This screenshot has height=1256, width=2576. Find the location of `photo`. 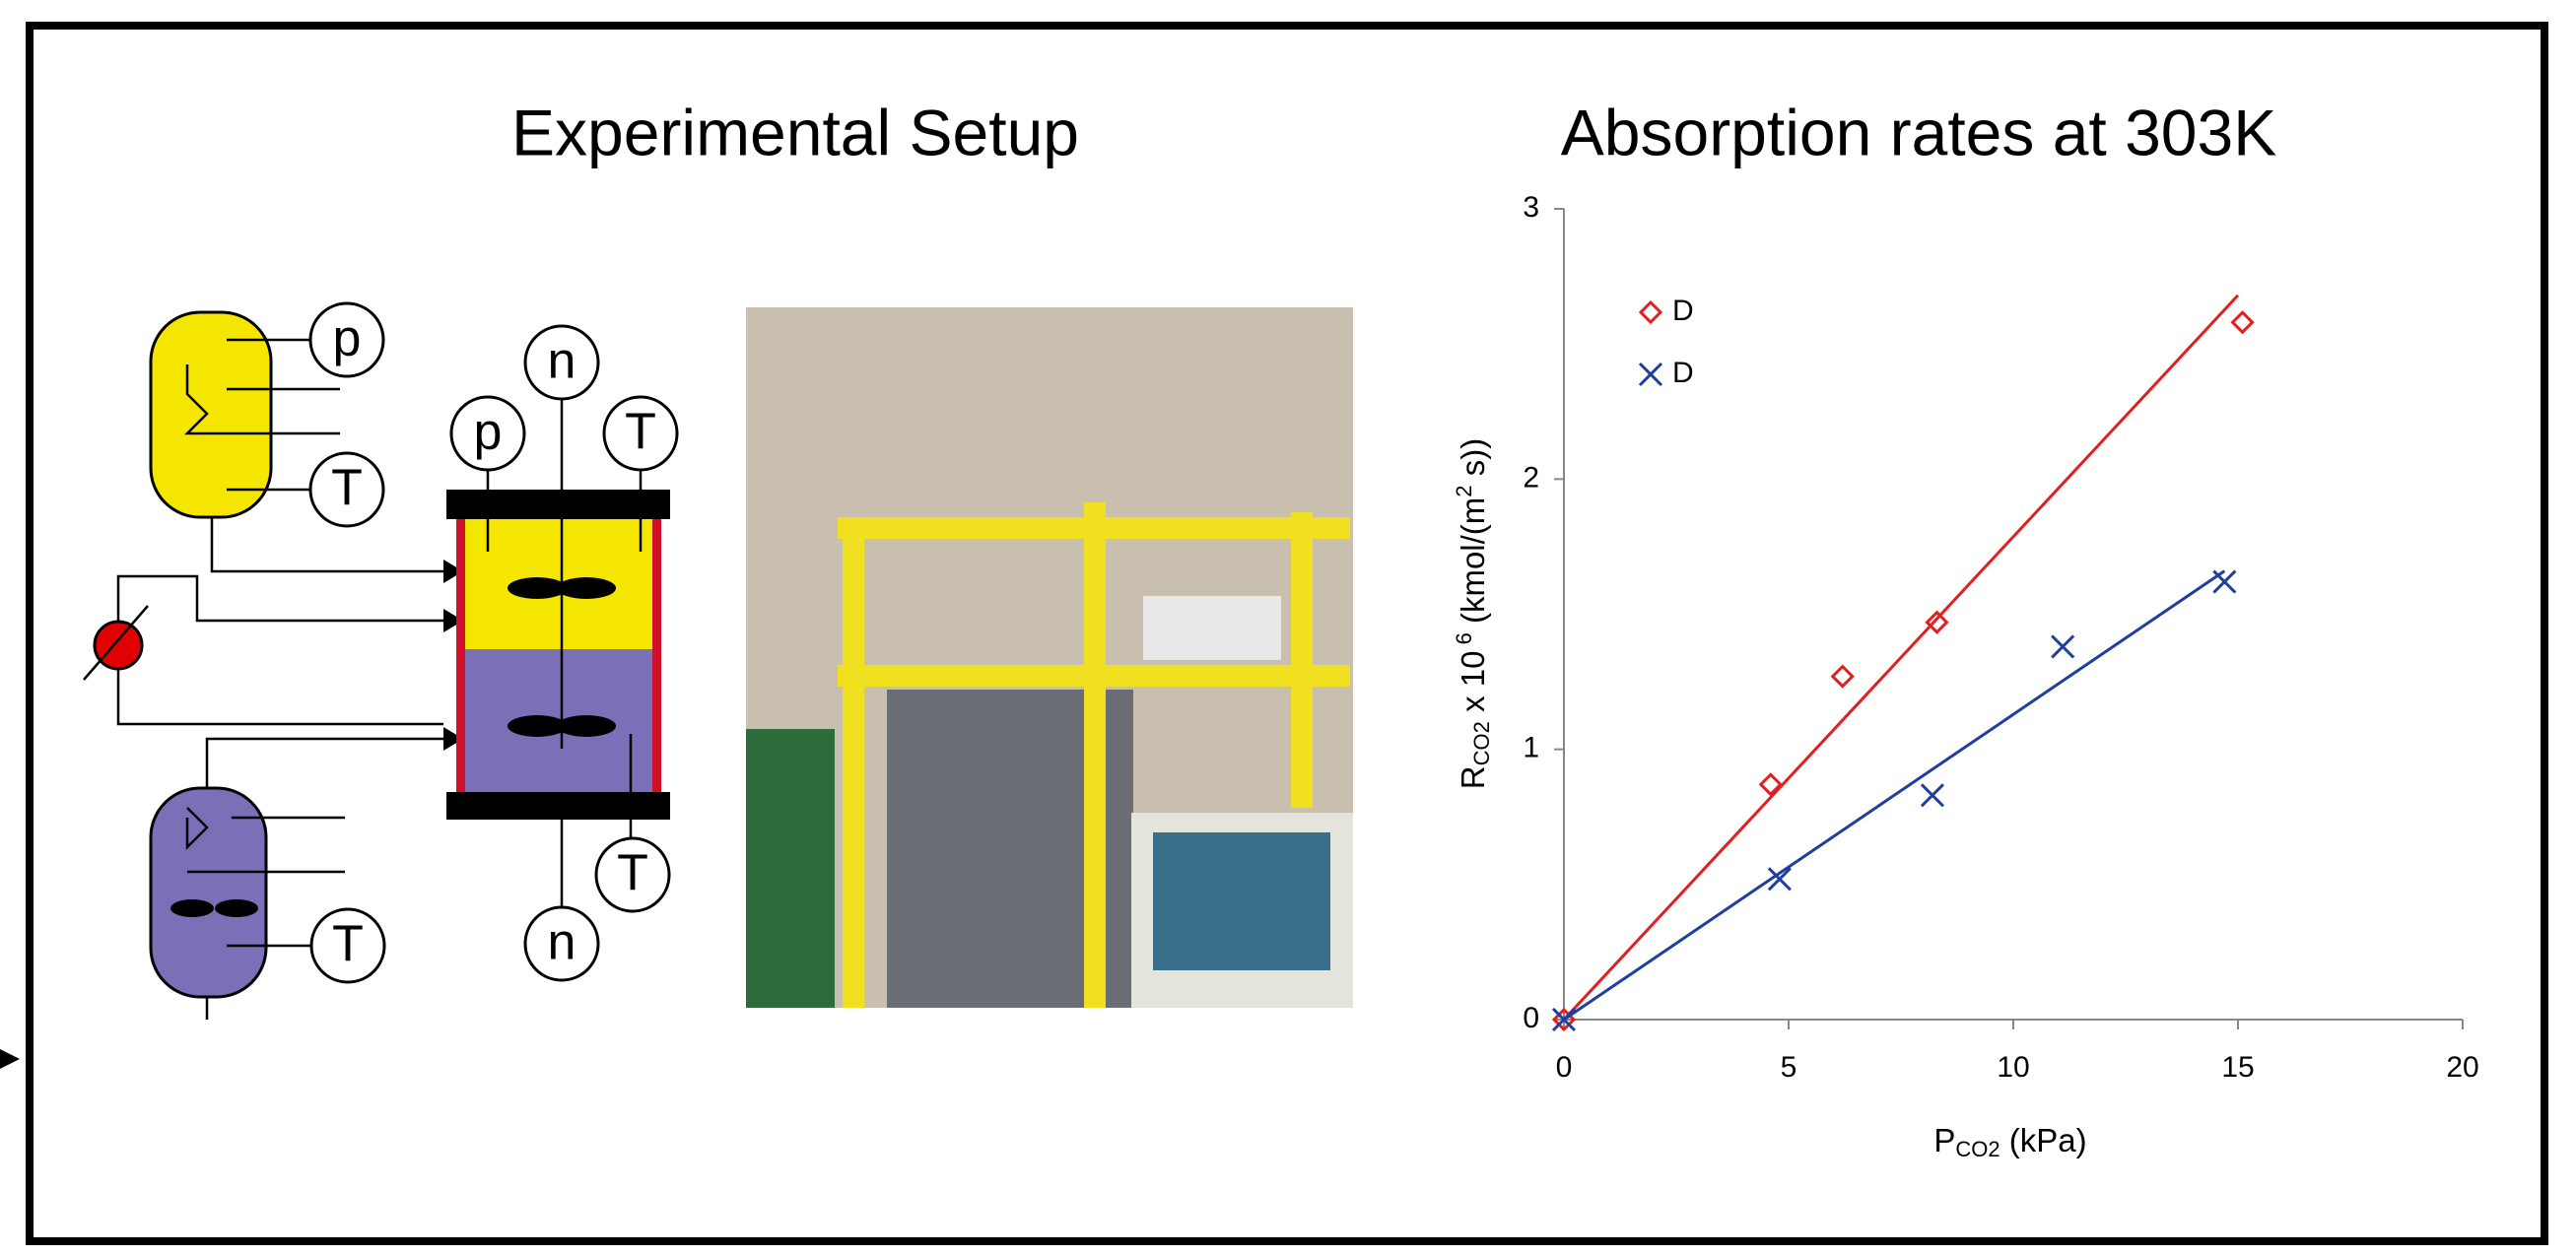

photo is located at coordinates (1049, 657).